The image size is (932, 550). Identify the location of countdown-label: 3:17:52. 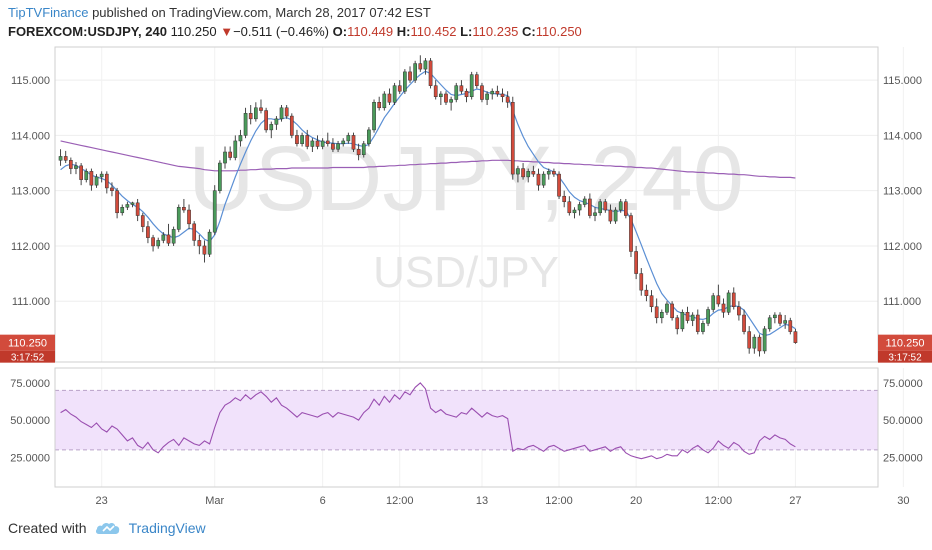
(28, 358).